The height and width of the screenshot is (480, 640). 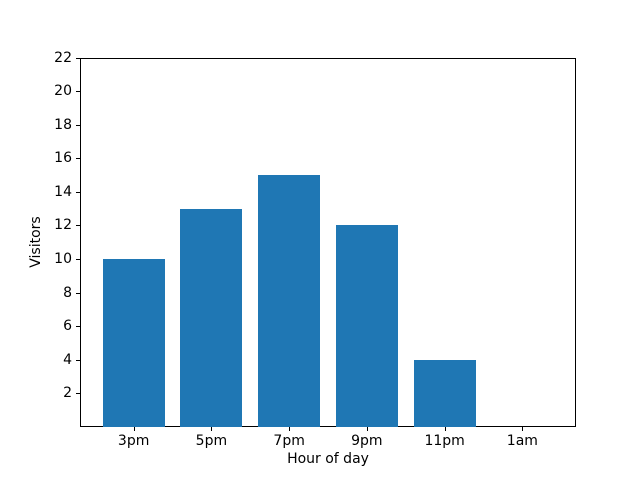 I want to click on x-tick-label: 9pm, so click(x=367, y=441).